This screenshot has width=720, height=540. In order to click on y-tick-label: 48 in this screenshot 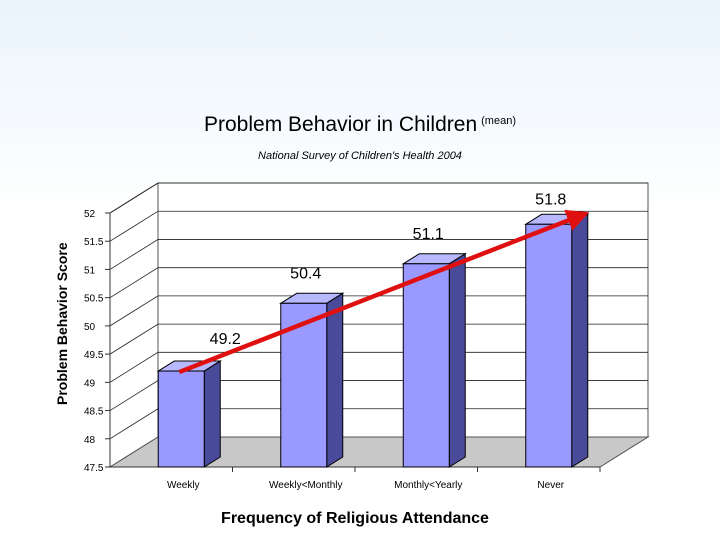, I will do `click(90, 440)`.